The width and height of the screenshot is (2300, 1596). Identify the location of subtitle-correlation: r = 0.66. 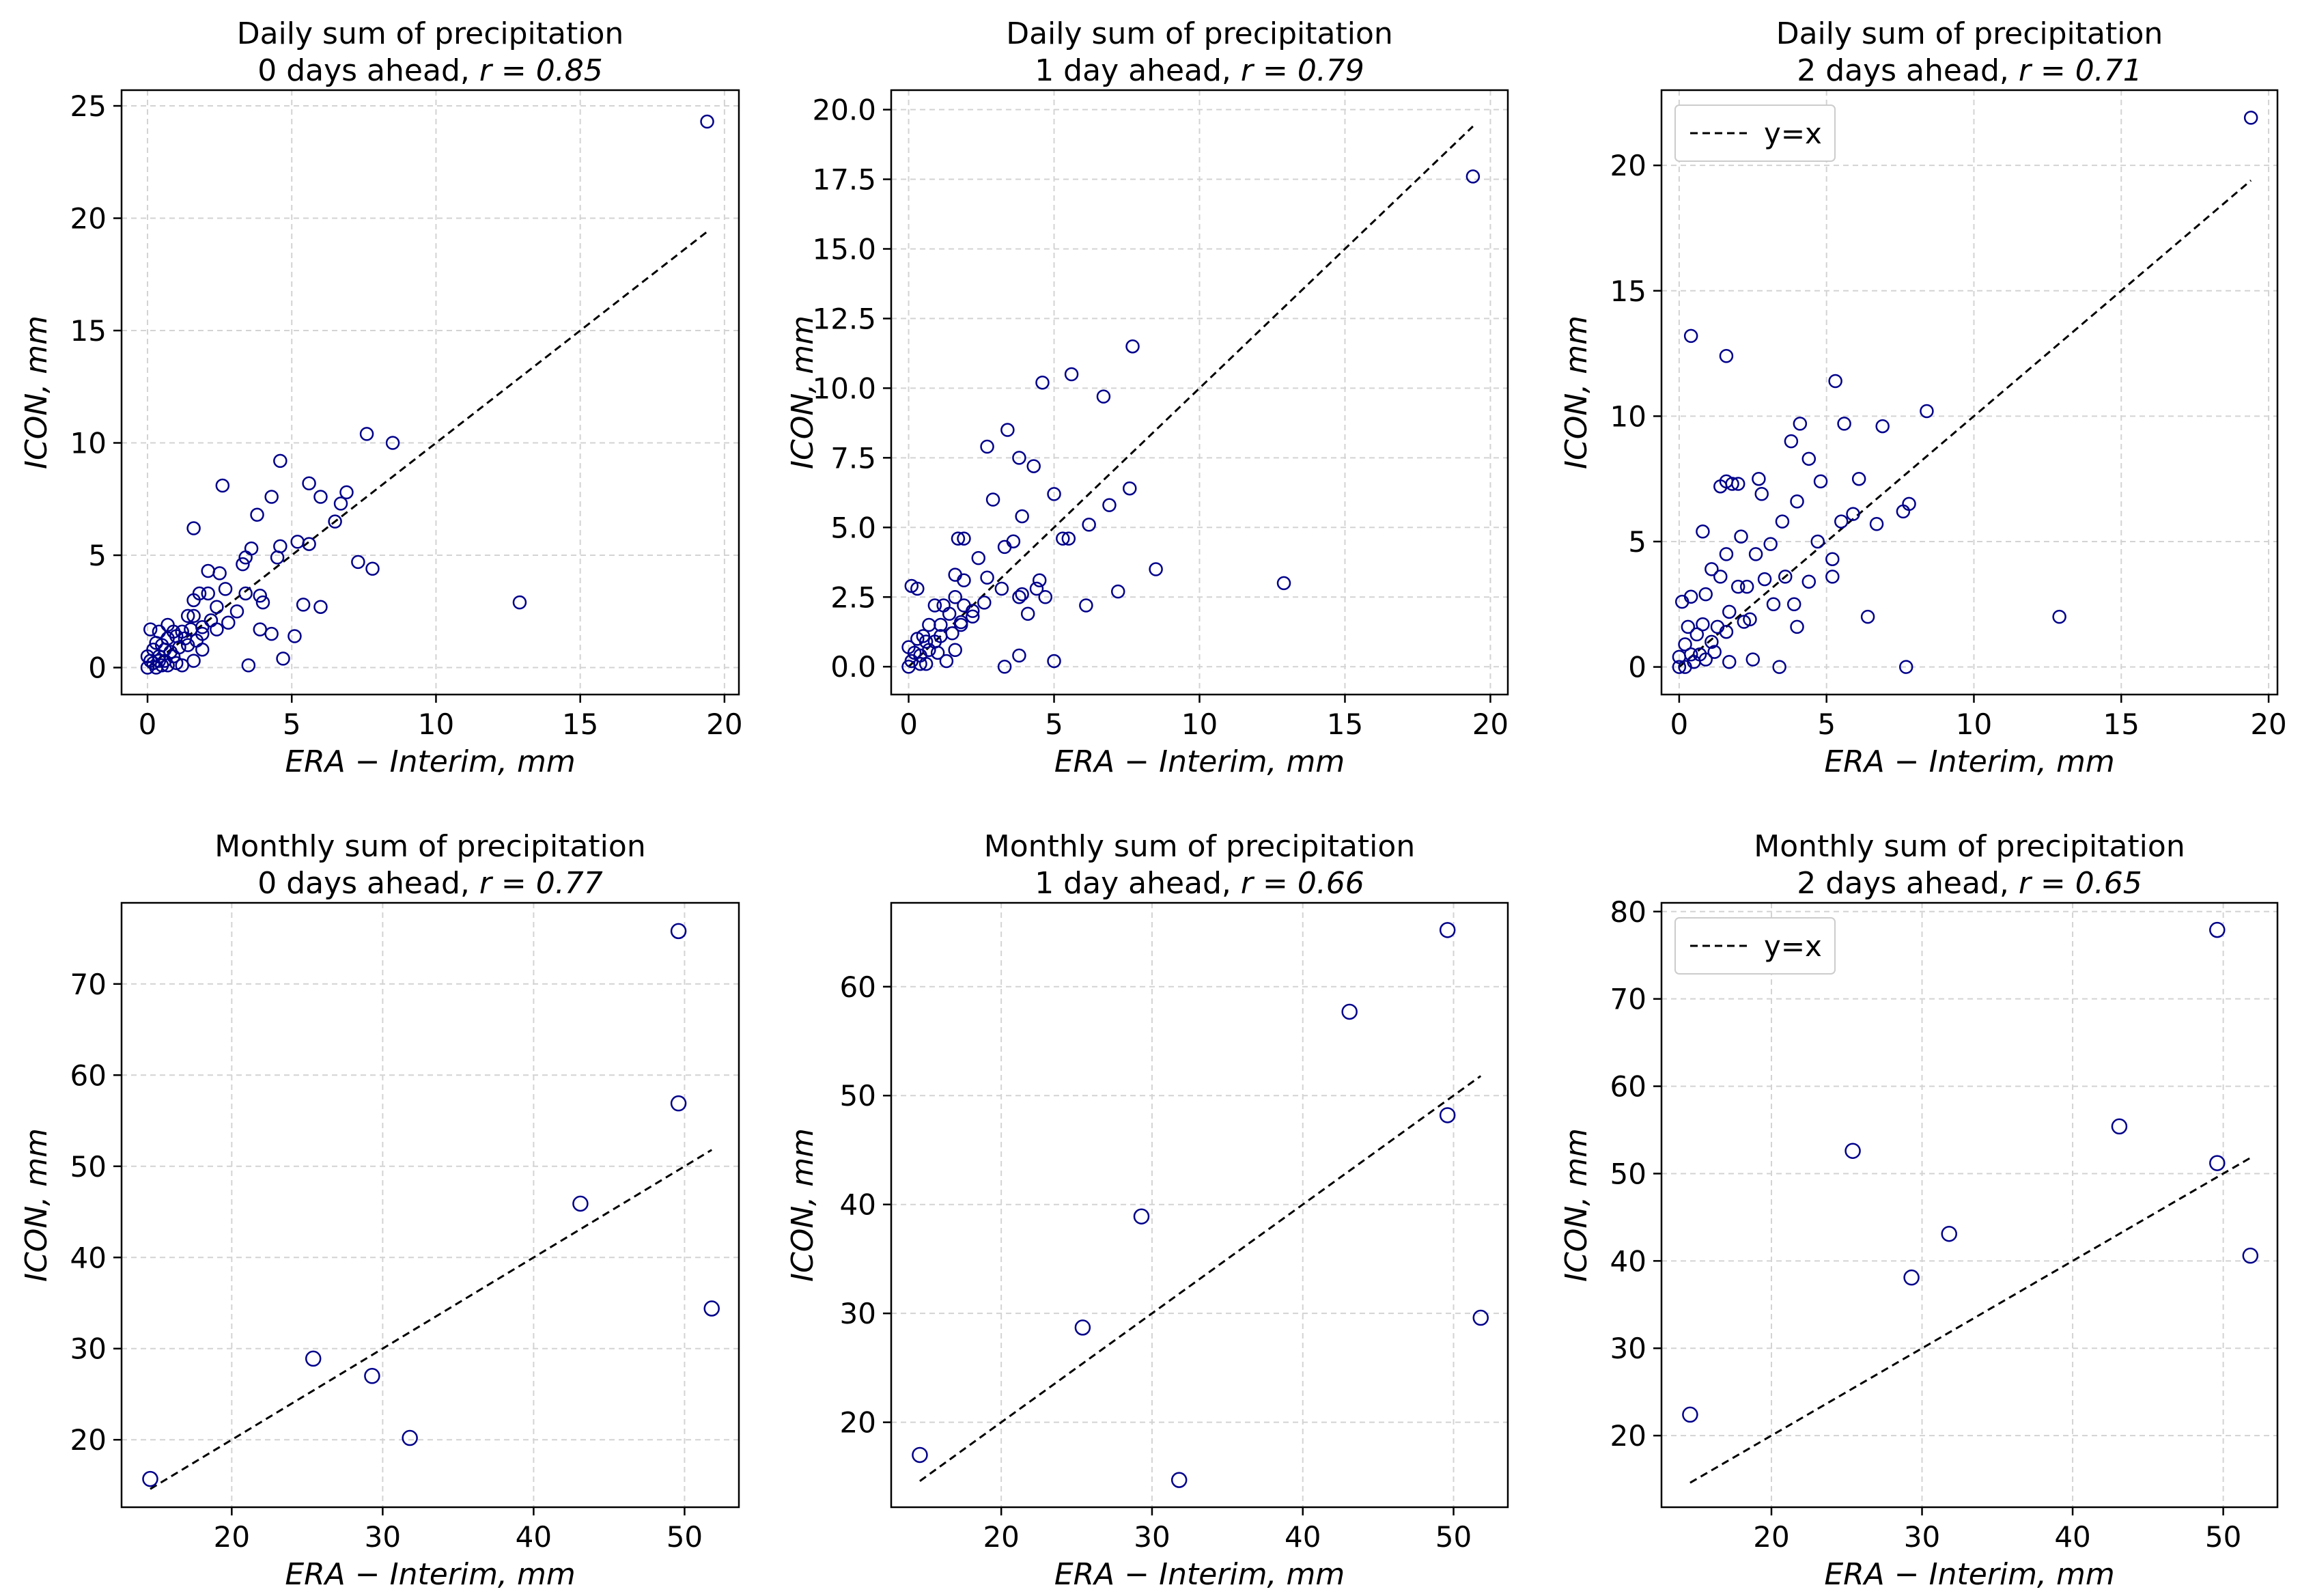
(1302, 883).